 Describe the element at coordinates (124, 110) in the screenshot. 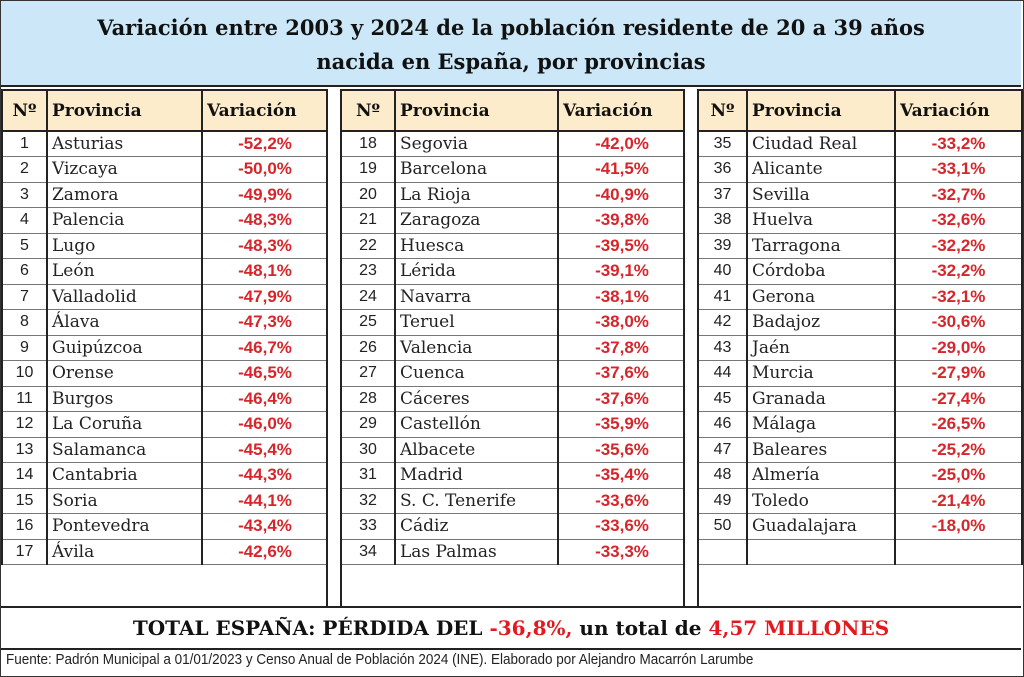

I see `header-province: Provincia` at that location.